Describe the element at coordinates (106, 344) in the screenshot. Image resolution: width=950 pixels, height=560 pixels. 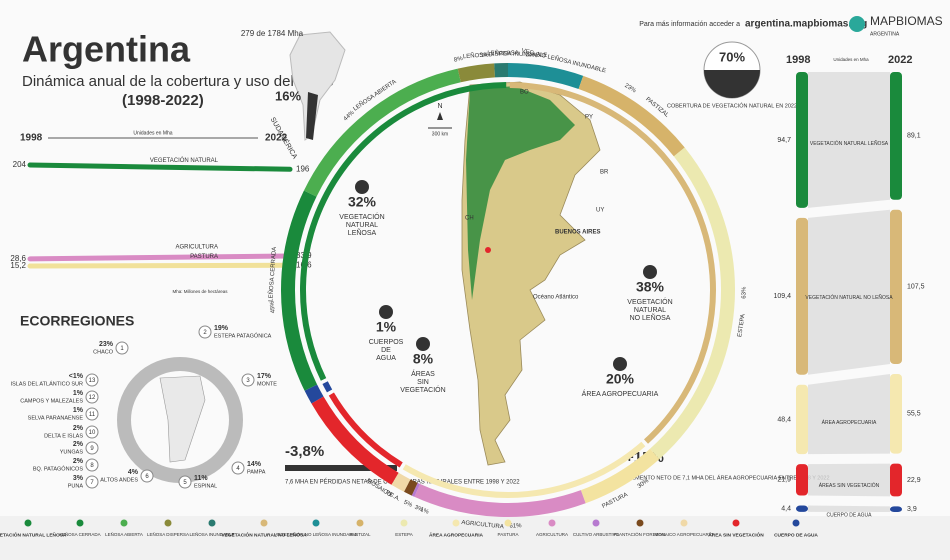
I see `eco-share: 23%` at that location.